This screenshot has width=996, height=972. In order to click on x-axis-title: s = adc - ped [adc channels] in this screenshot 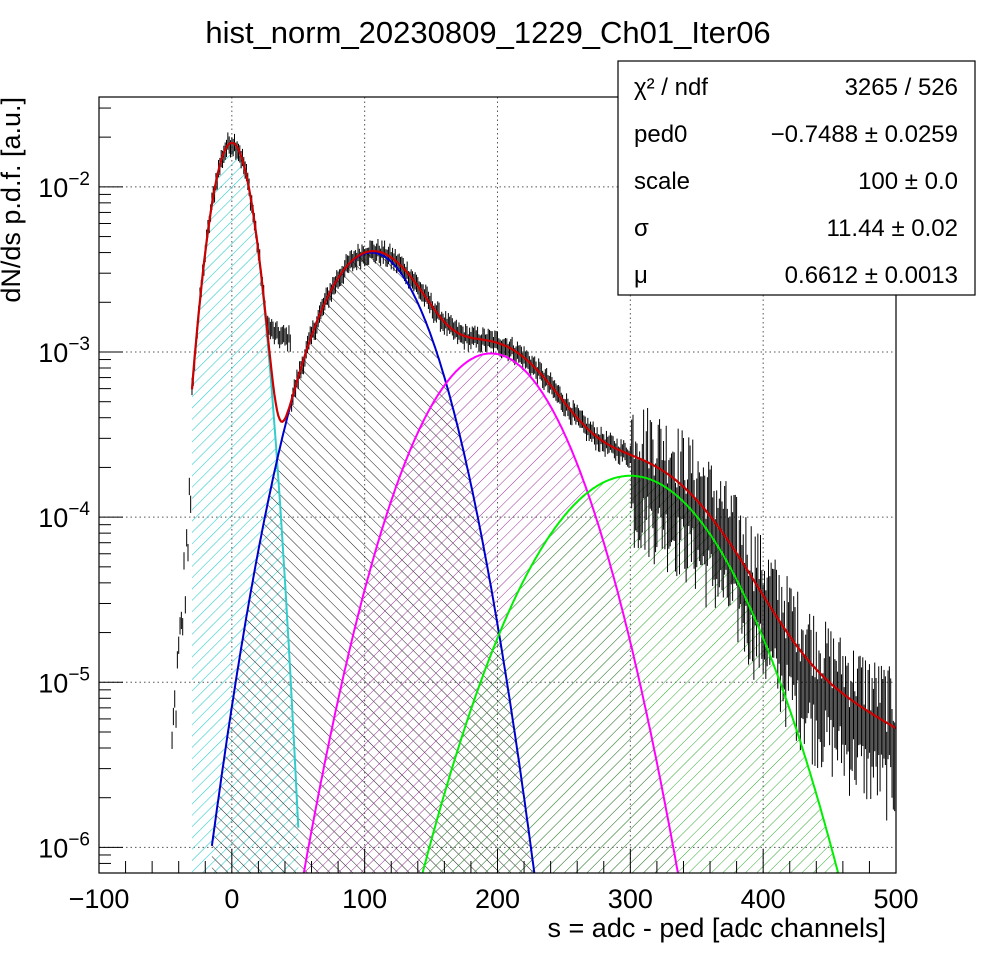, I will do `click(717, 928)`.